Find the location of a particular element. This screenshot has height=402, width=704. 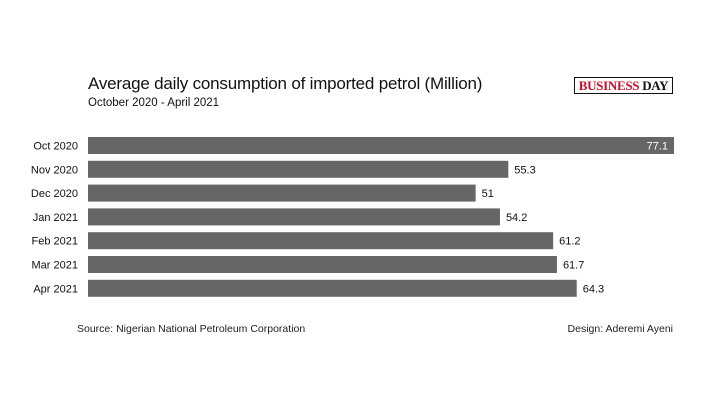

logo-text-day: DAY is located at coordinates (655, 85).